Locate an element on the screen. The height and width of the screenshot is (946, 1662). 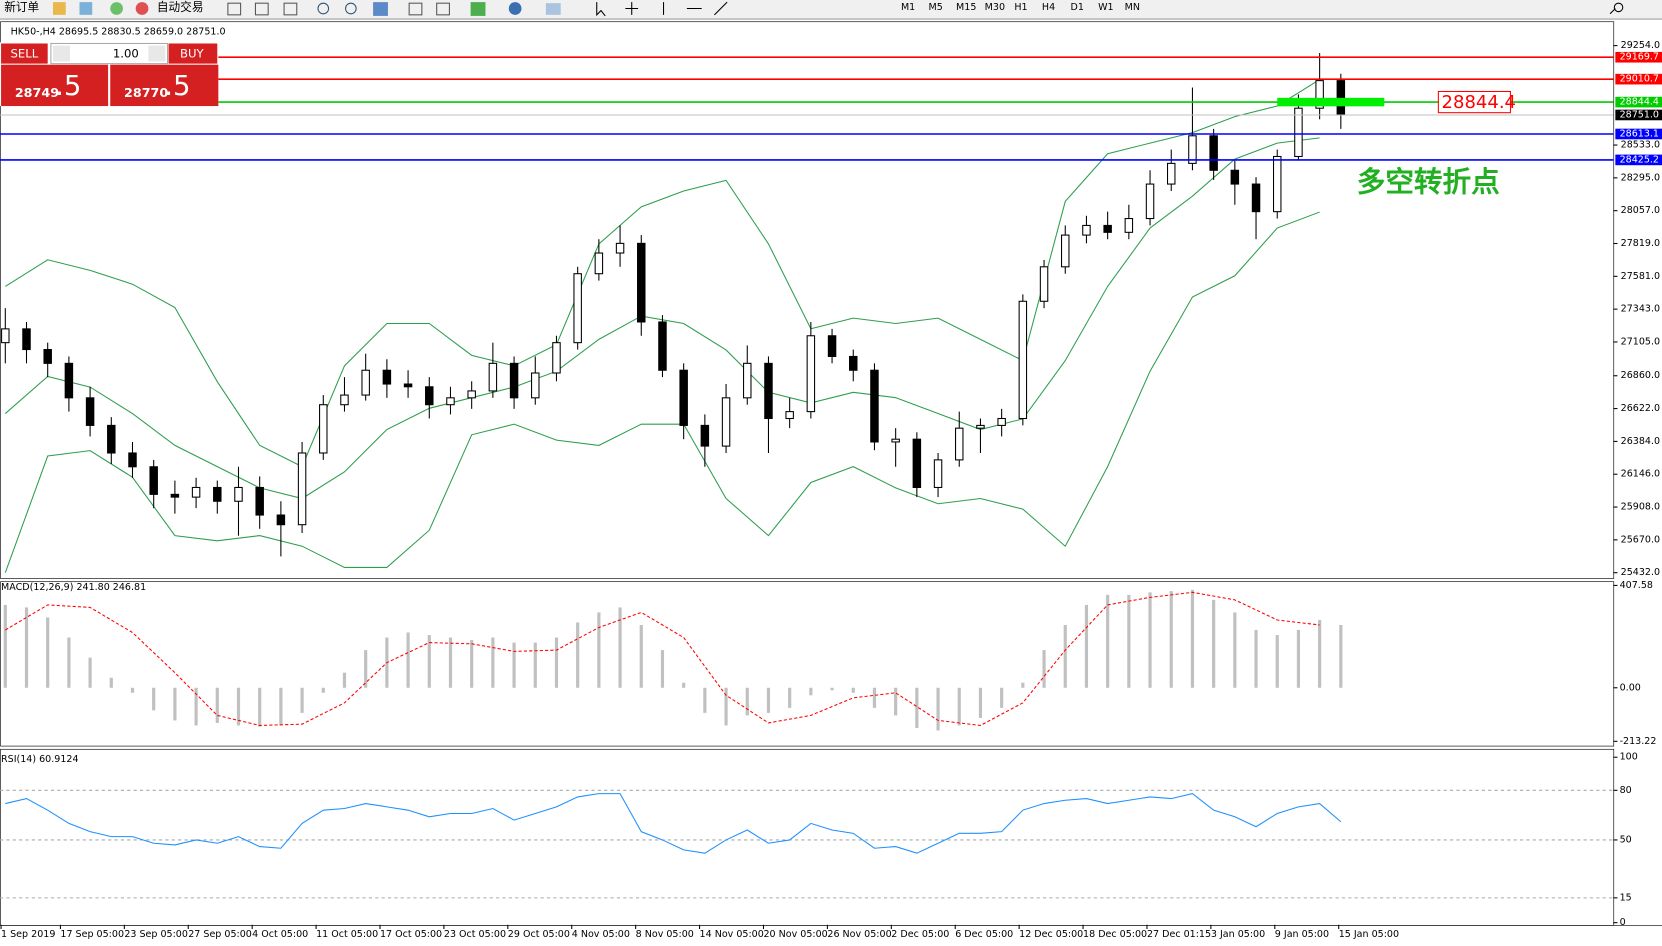
timeframe-button: D1 is located at coordinates (1077, 7).